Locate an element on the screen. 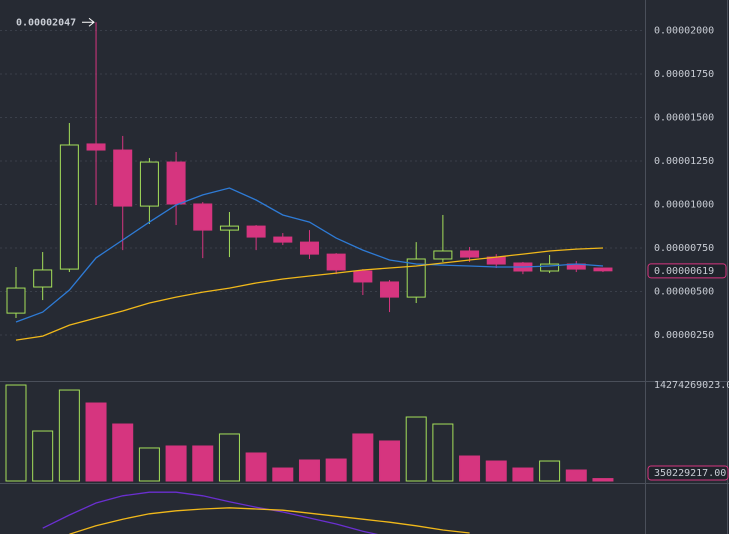 Image resolution: width=729 pixels, height=534 pixels. y-tick-label: 0.00002000 is located at coordinates (684, 30).